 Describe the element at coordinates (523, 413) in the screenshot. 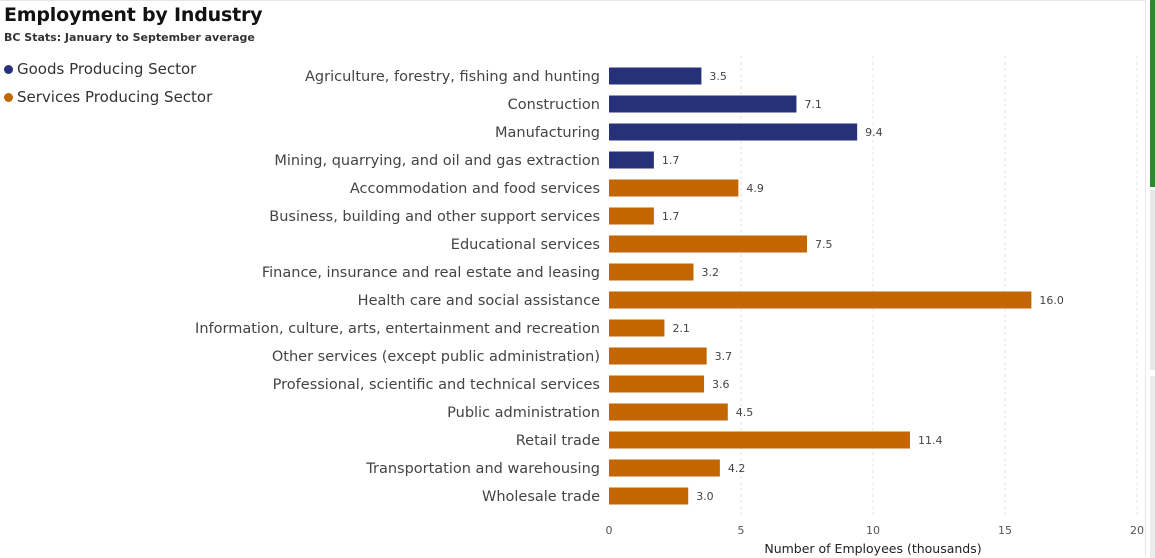

I see `category-label: Public administration` at that location.